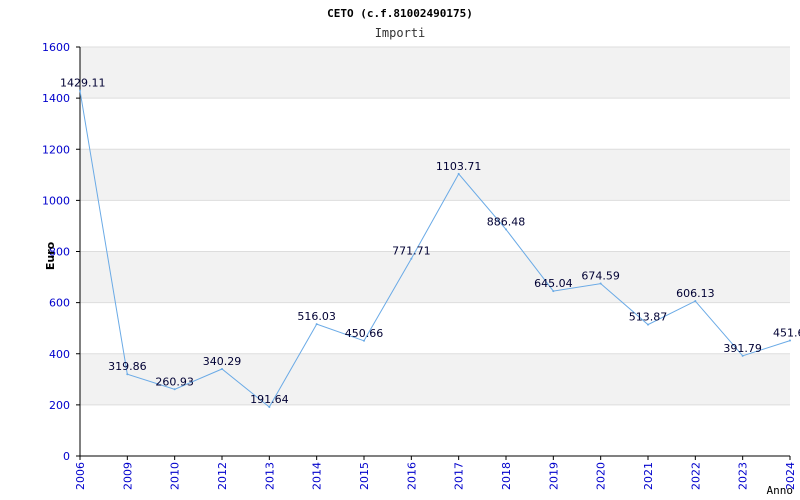 Image resolution: width=800 pixels, height=500 pixels. I want to click on y-tick-label: 1400, so click(56, 98).